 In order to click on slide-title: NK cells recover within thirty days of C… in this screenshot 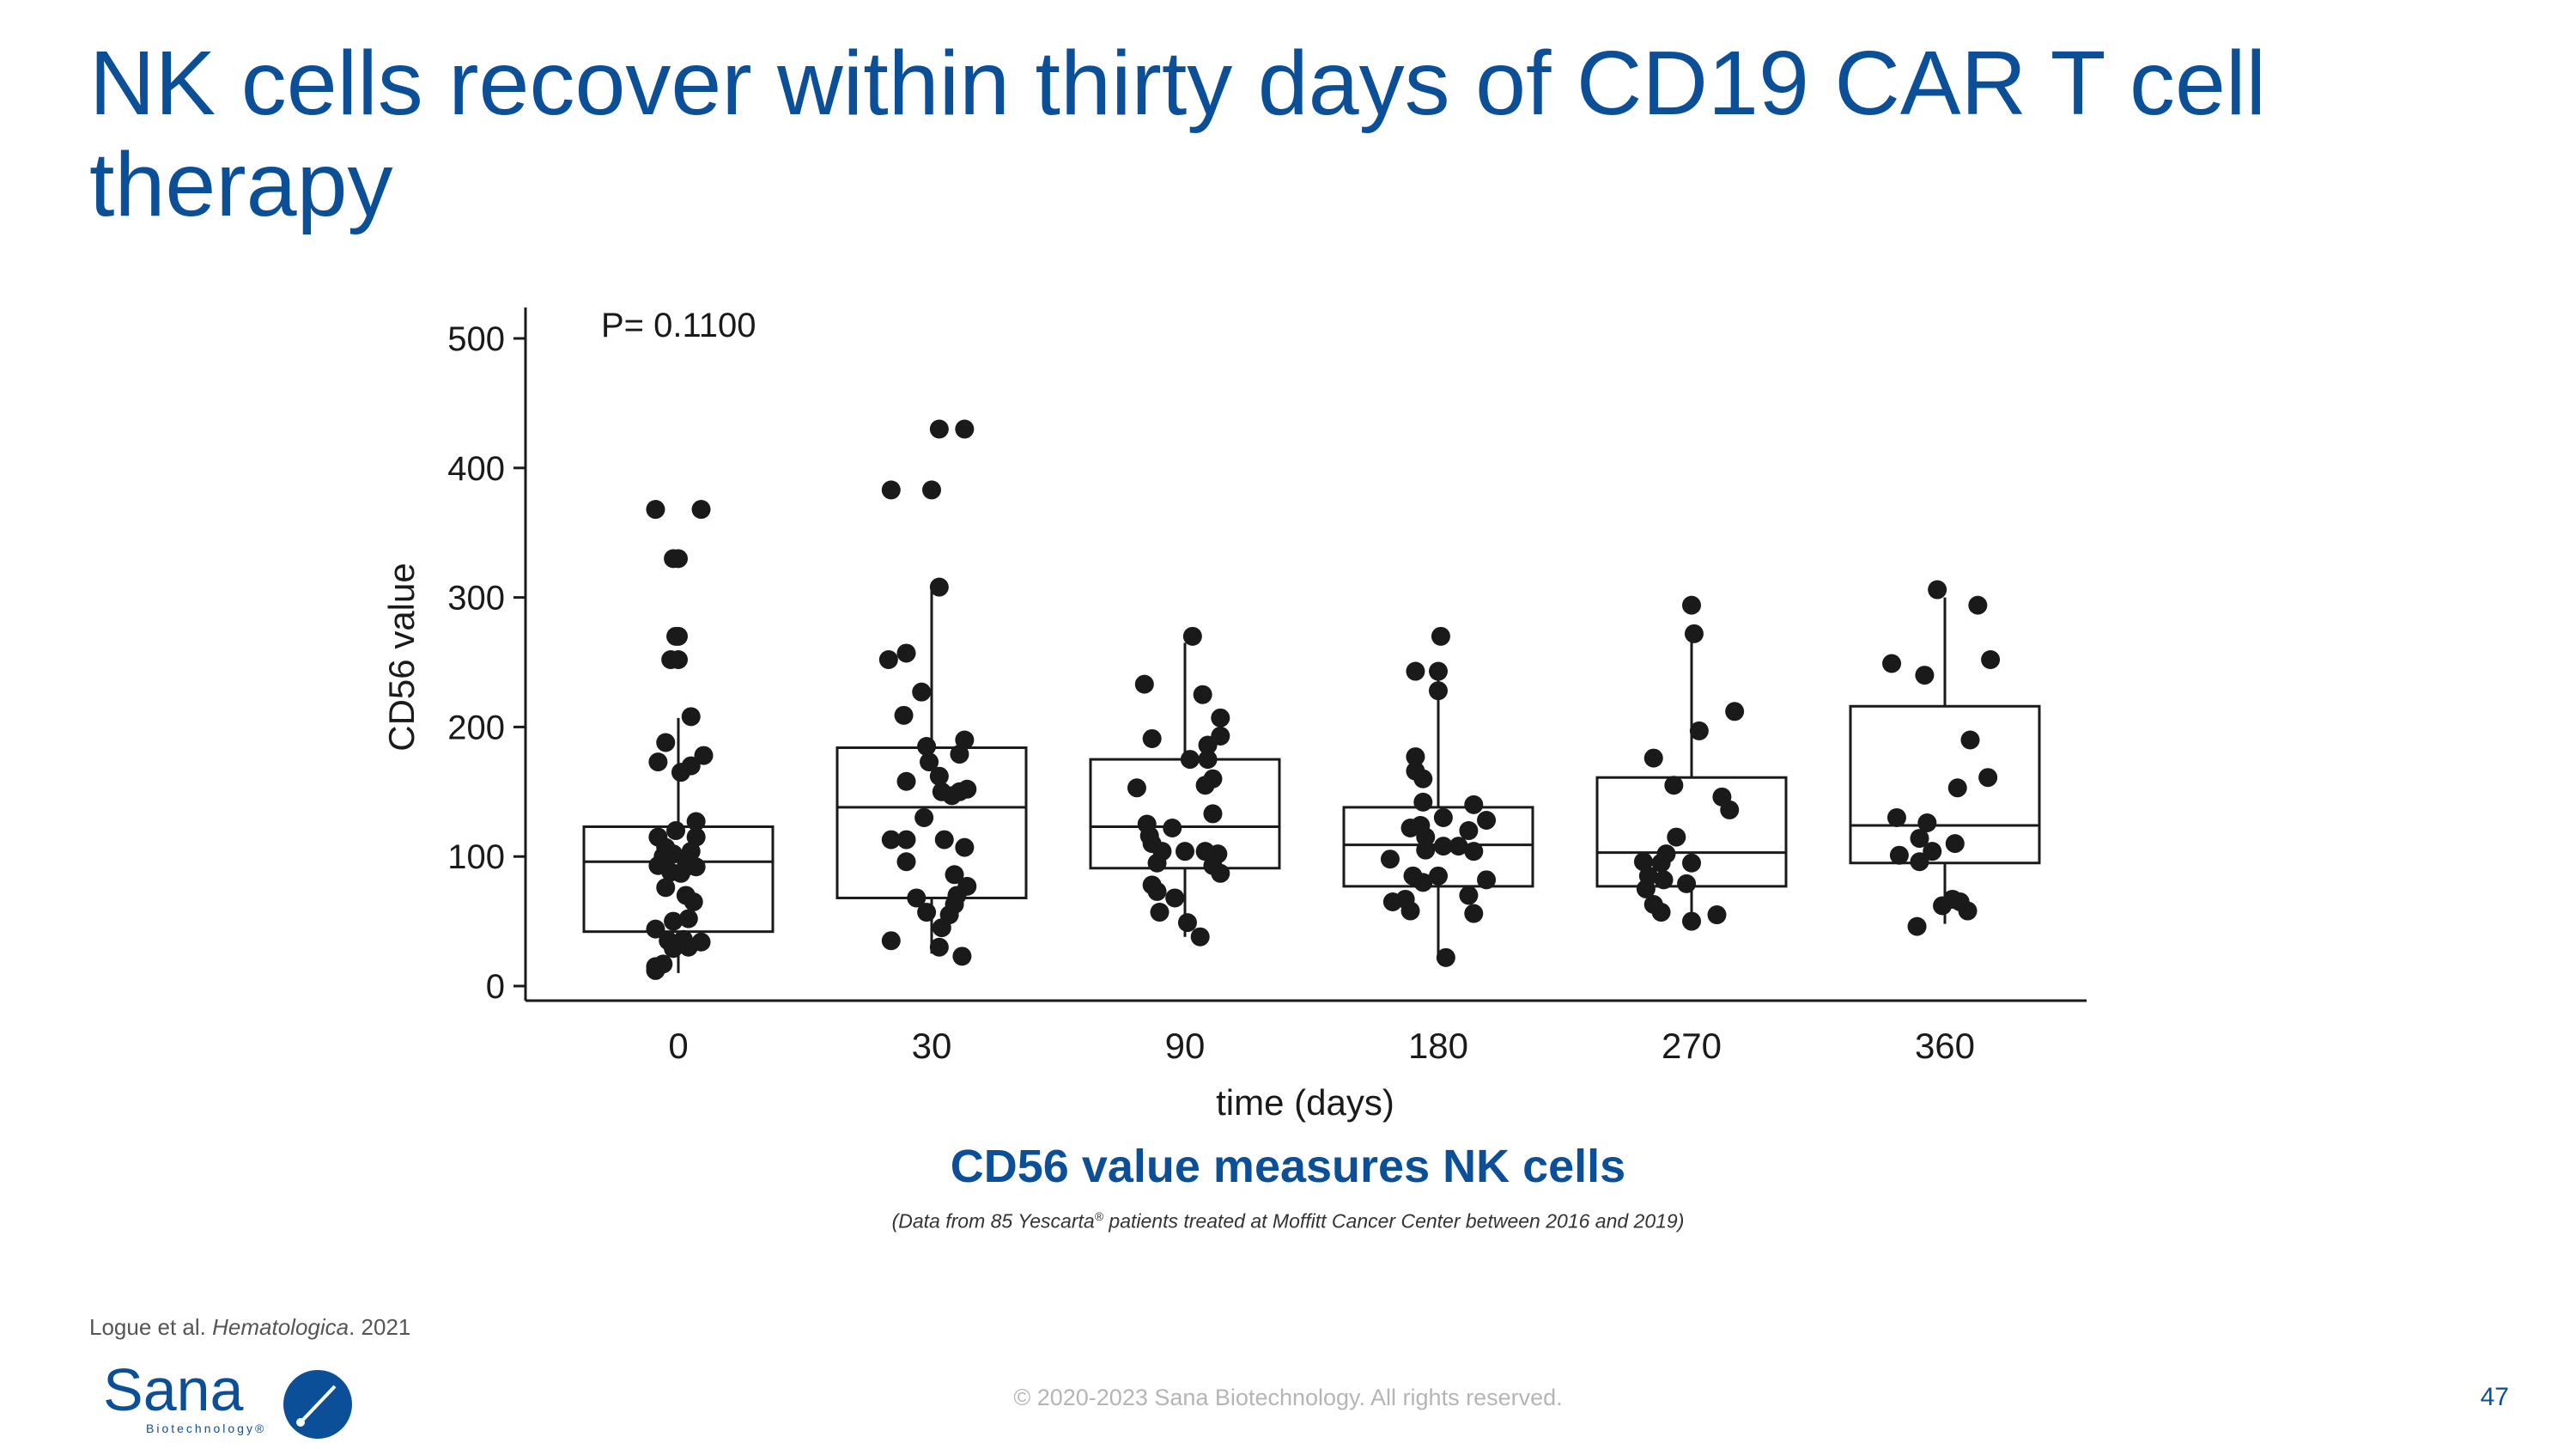, I will do `click(1178, 134)`.